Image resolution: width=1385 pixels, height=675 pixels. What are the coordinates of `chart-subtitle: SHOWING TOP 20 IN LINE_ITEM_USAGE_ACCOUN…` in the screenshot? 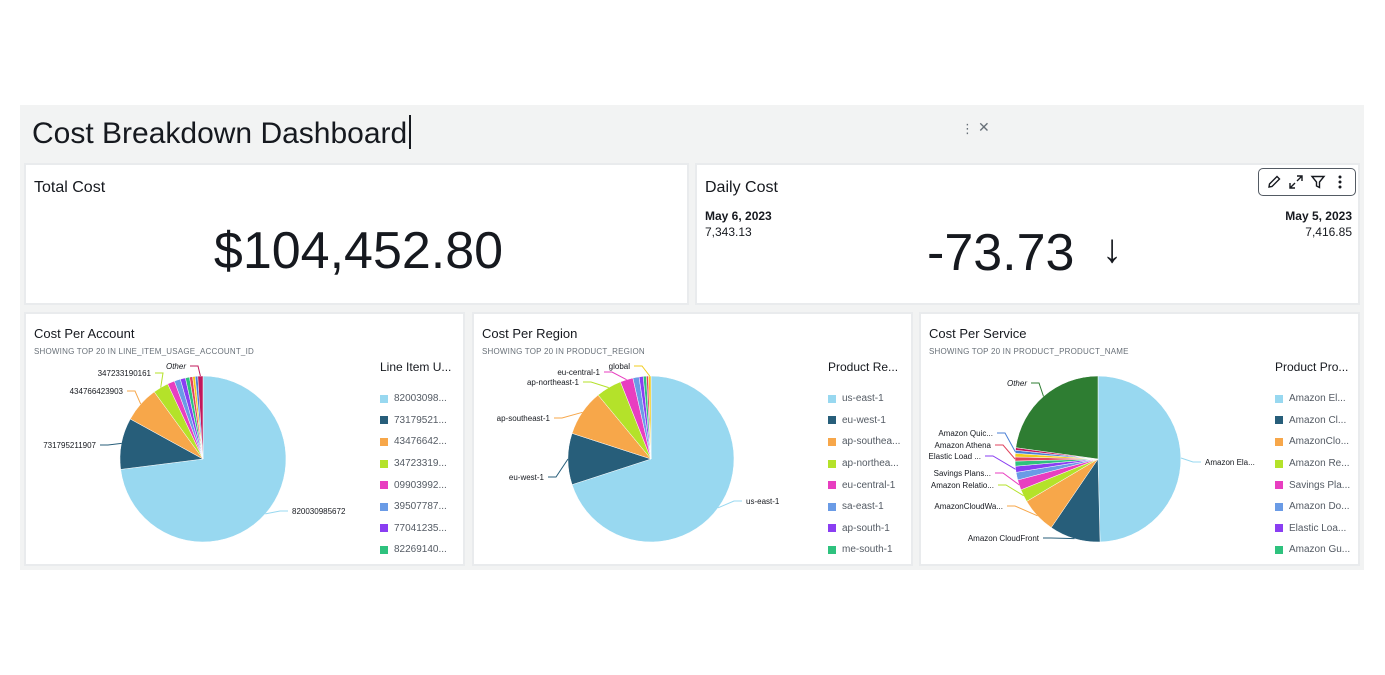 It's located at (144, 351).